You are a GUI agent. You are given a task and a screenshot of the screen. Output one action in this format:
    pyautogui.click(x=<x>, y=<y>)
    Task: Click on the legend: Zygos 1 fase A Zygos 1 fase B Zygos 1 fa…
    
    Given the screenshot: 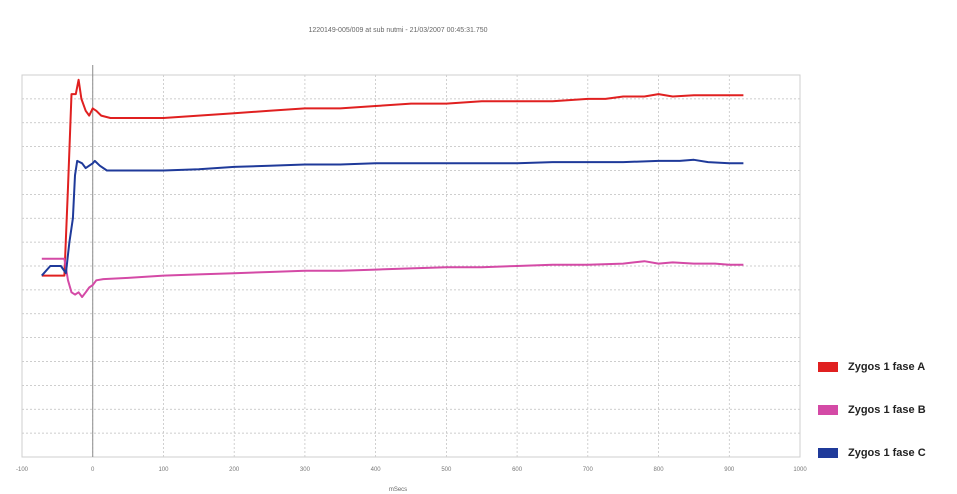 What is the action you would take?
    pyautogui.click(x=885, y=422)
    